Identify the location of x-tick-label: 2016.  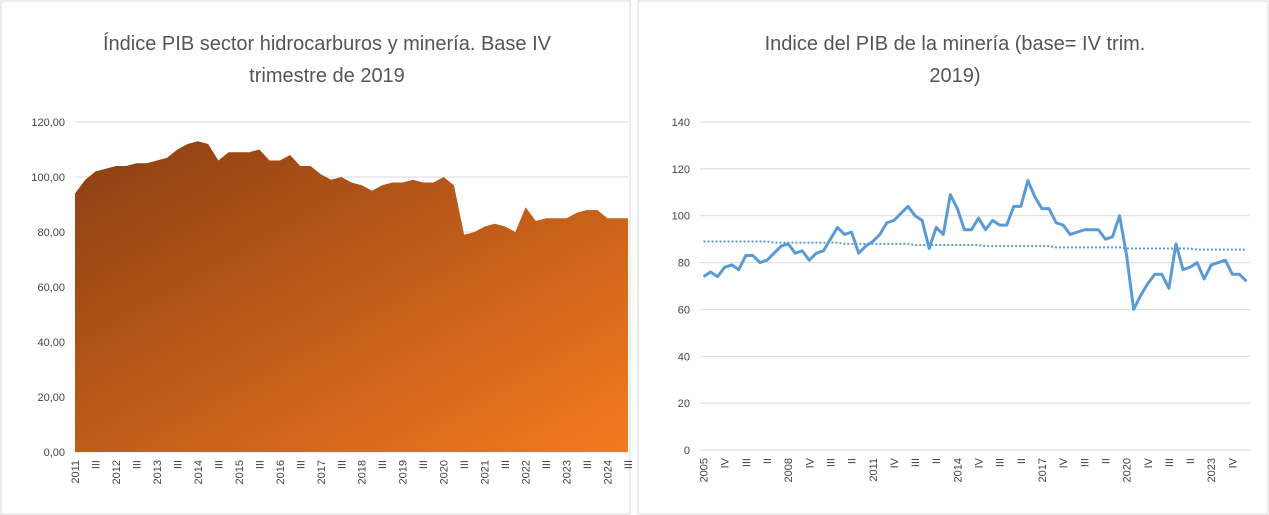
(281, 472).